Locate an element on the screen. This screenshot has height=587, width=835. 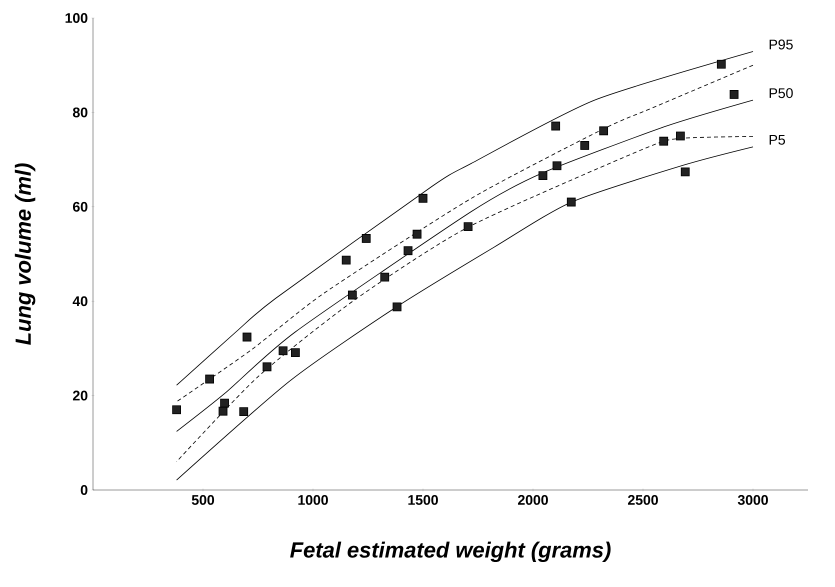
x-tick-label: 1000 is located at coordinates (313, 500).